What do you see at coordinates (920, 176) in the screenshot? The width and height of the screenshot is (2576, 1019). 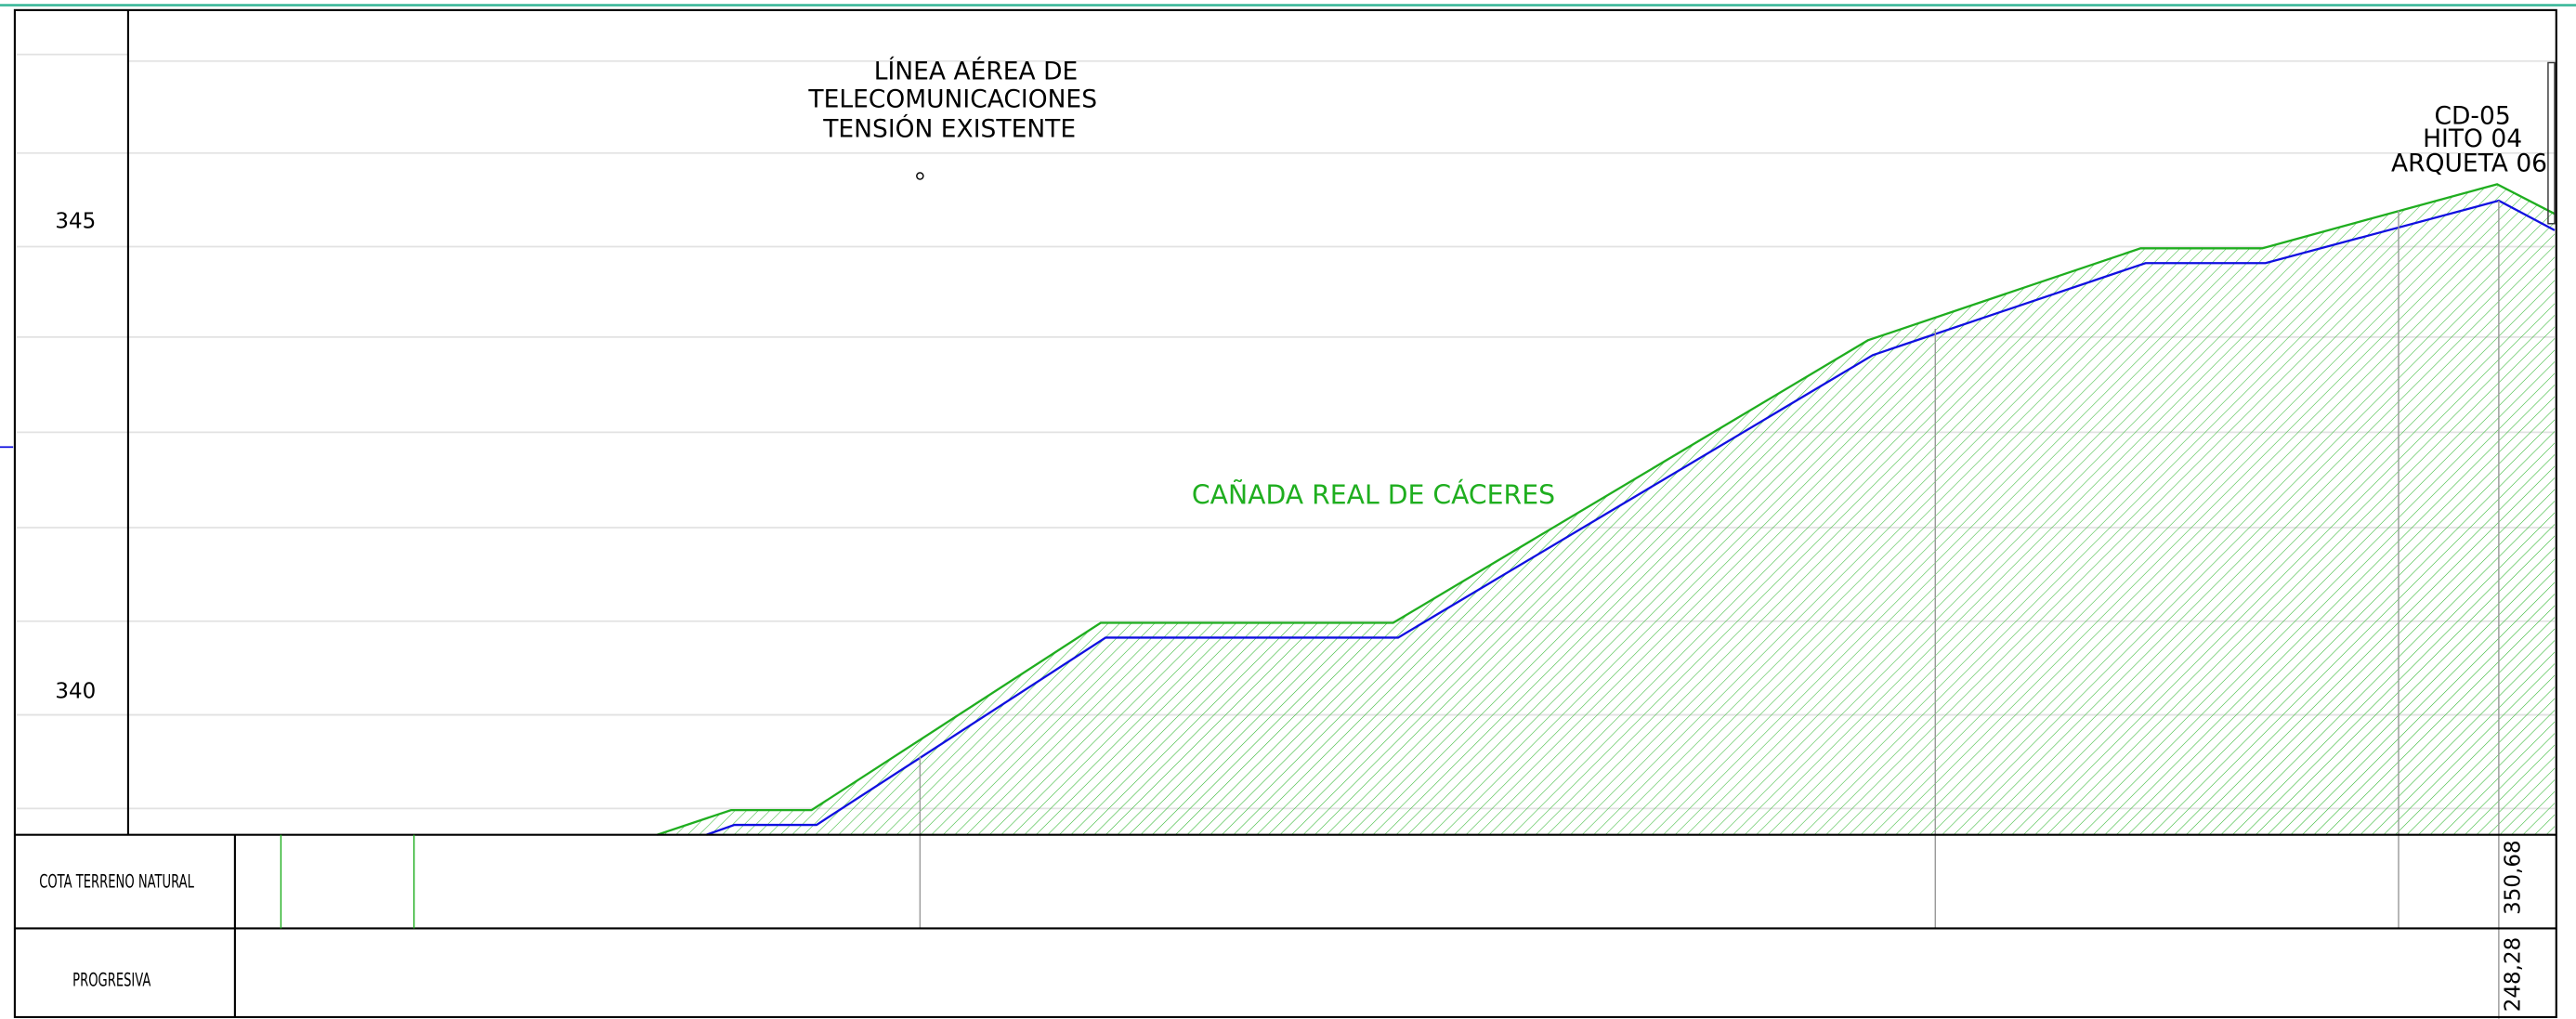 I see `point` at bounding box center [920, 176].